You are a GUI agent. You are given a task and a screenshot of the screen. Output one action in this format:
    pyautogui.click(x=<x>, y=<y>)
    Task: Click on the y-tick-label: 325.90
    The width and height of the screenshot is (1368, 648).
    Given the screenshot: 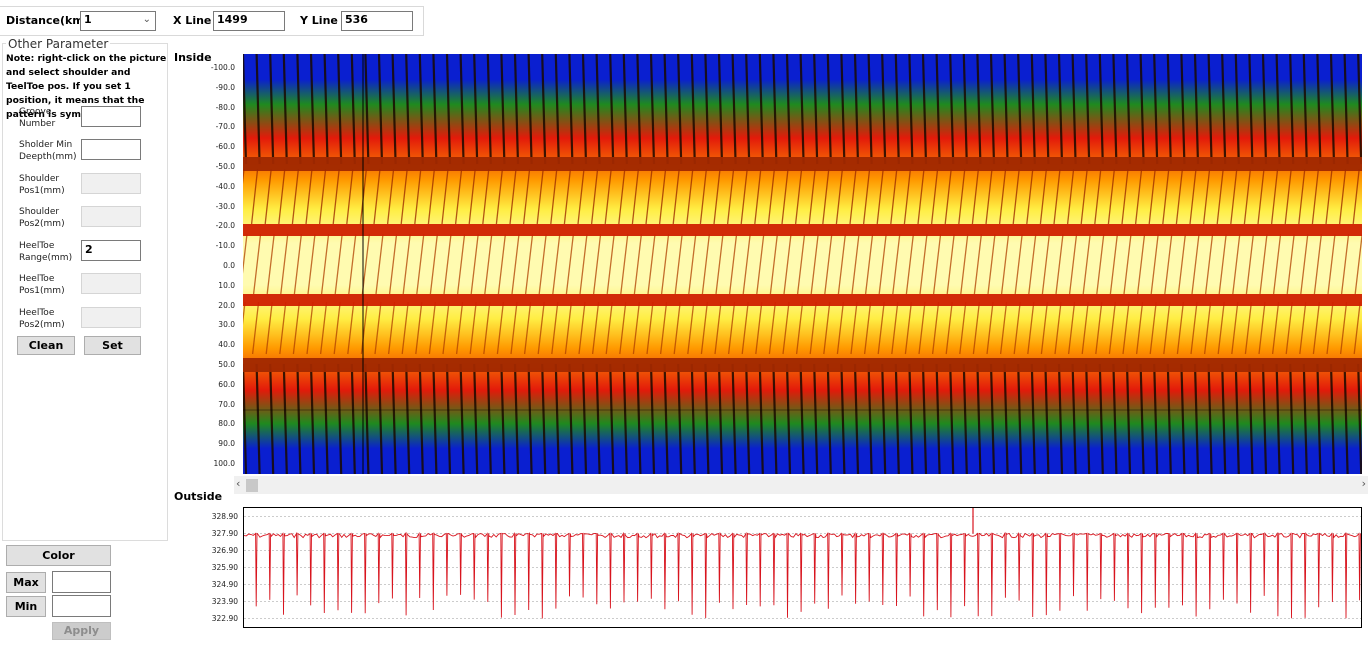 What is the action you would take?
    pyautogui.click(x=224, y=567)
    